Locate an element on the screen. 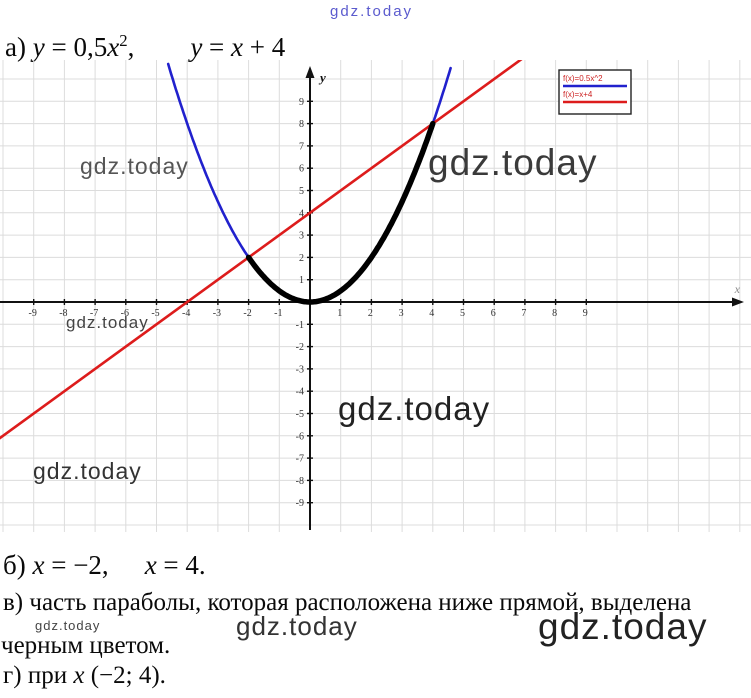  x-tick-label: -2 is located at coordinates (247, 313).